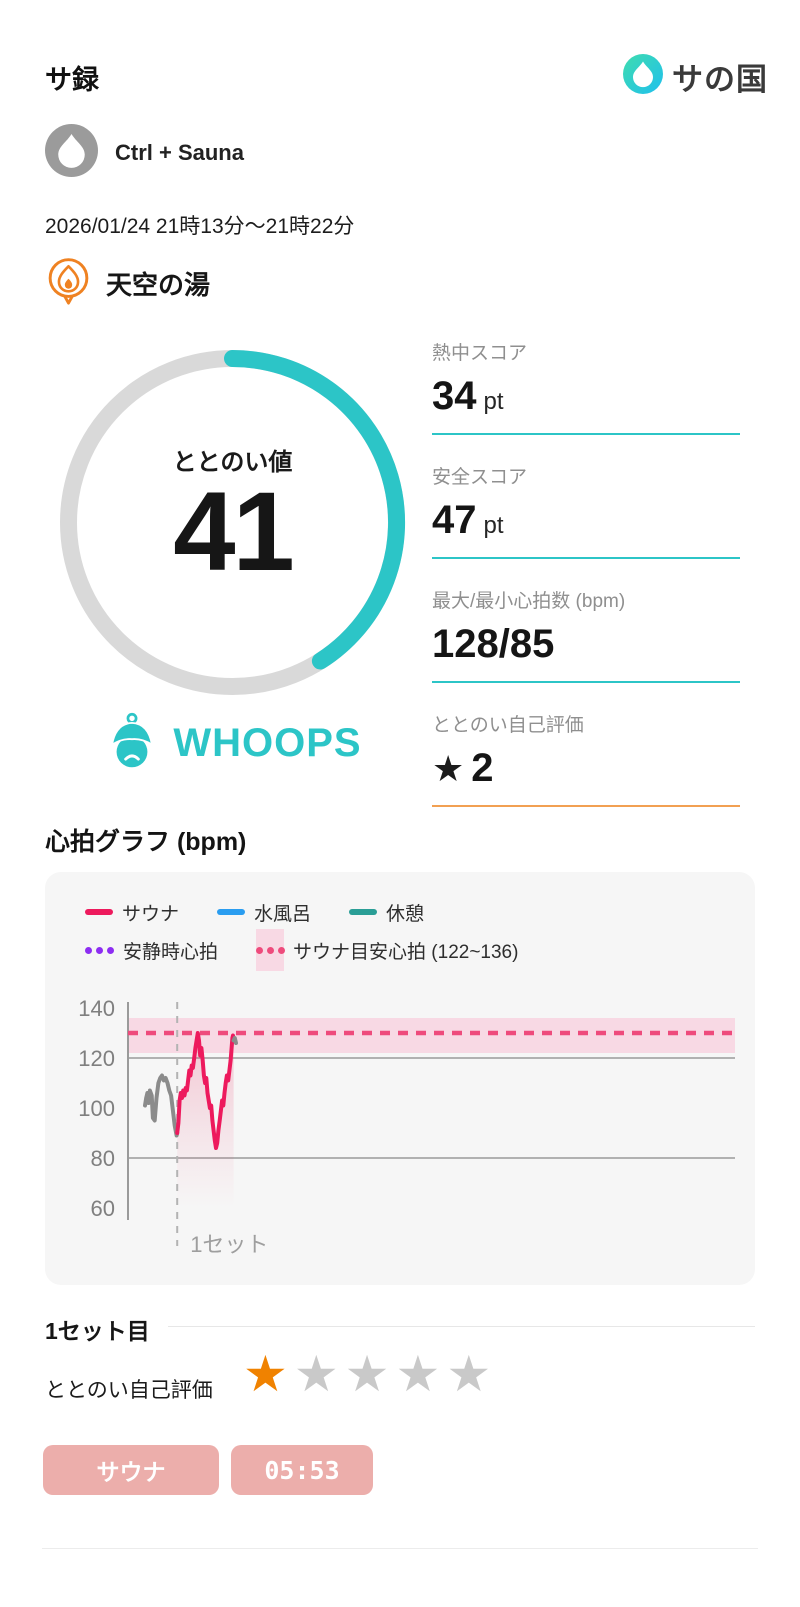  What do you see at coordinates (131, 1470) in the screenshot?
I see `sauna-phase-button: サウナ` at bounding box center [131, 1470].